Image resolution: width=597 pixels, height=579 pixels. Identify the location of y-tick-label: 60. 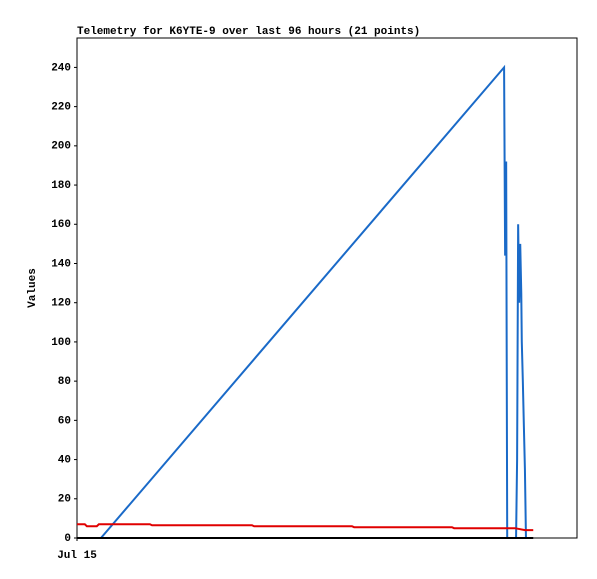
(64, 421).